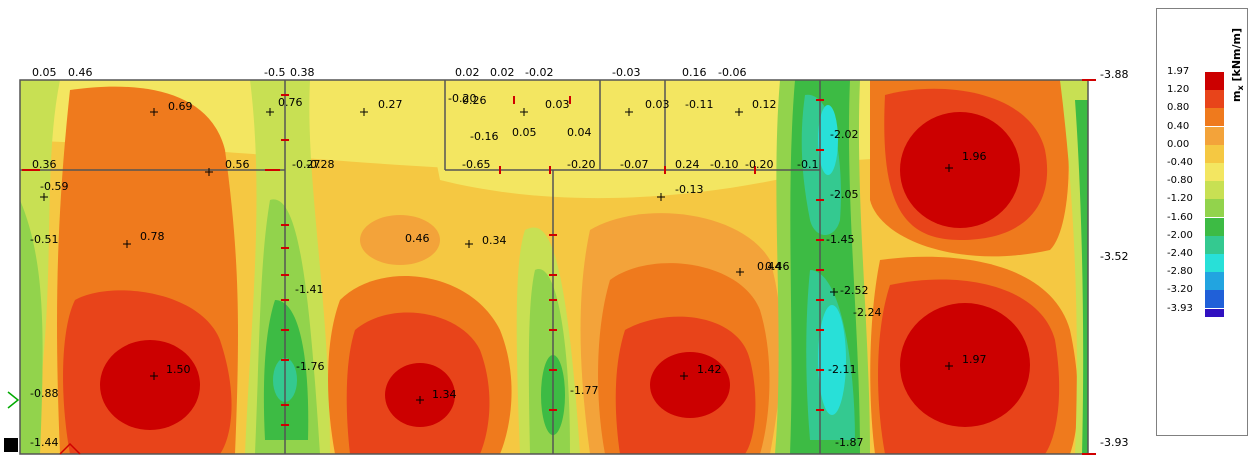 This screenshot has width=1252, height=459. I want to click on legend, so click(1202, 222).